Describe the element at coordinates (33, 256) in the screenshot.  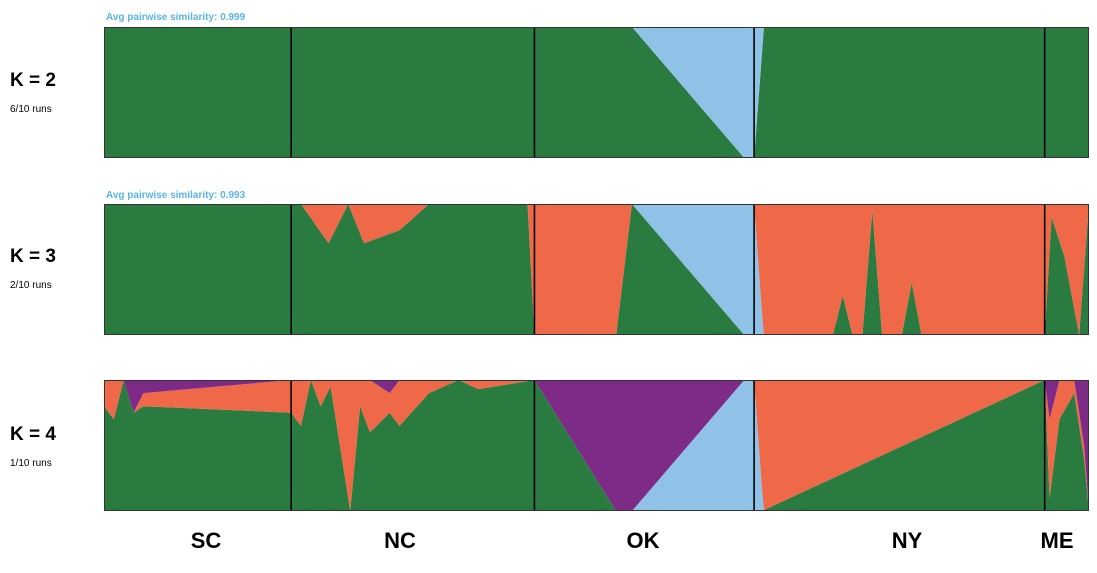
I see `k-label: K = 3` at that location.